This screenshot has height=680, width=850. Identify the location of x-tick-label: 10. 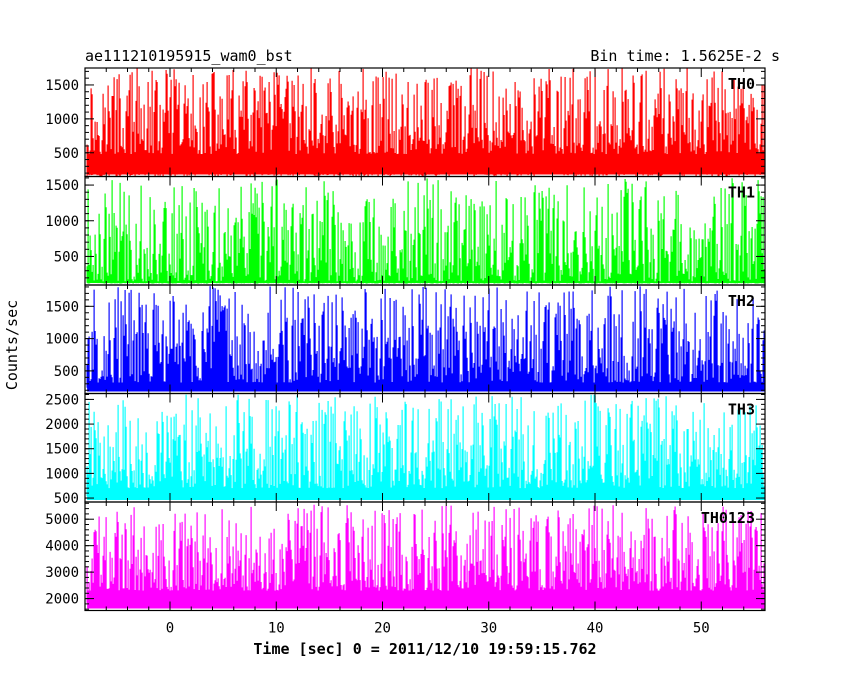
(276, 629).